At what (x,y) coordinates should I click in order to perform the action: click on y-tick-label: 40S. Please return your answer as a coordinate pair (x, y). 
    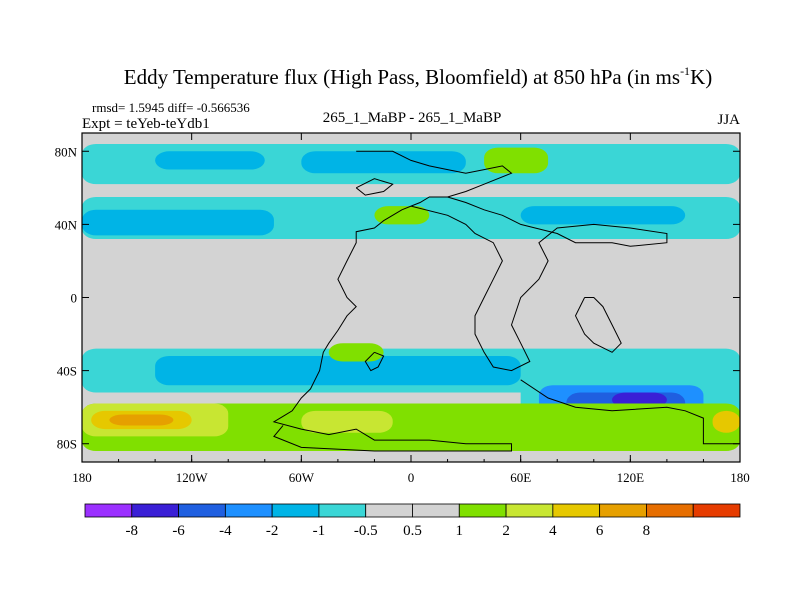
    Looking at the image, I should click on (67, 371).